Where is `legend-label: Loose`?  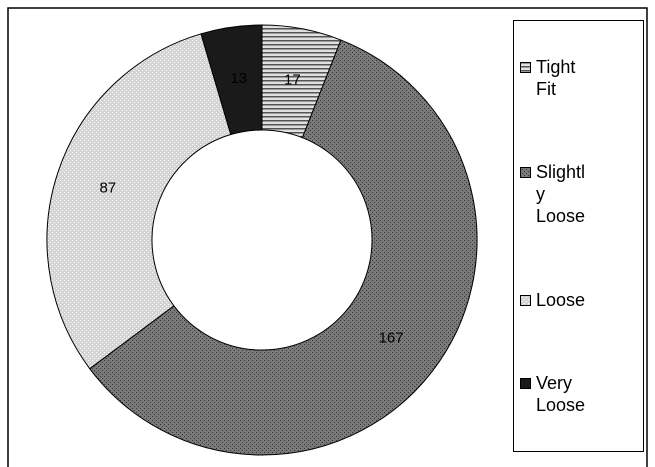 legend-label: Loose is located at coordinates (561, 299).